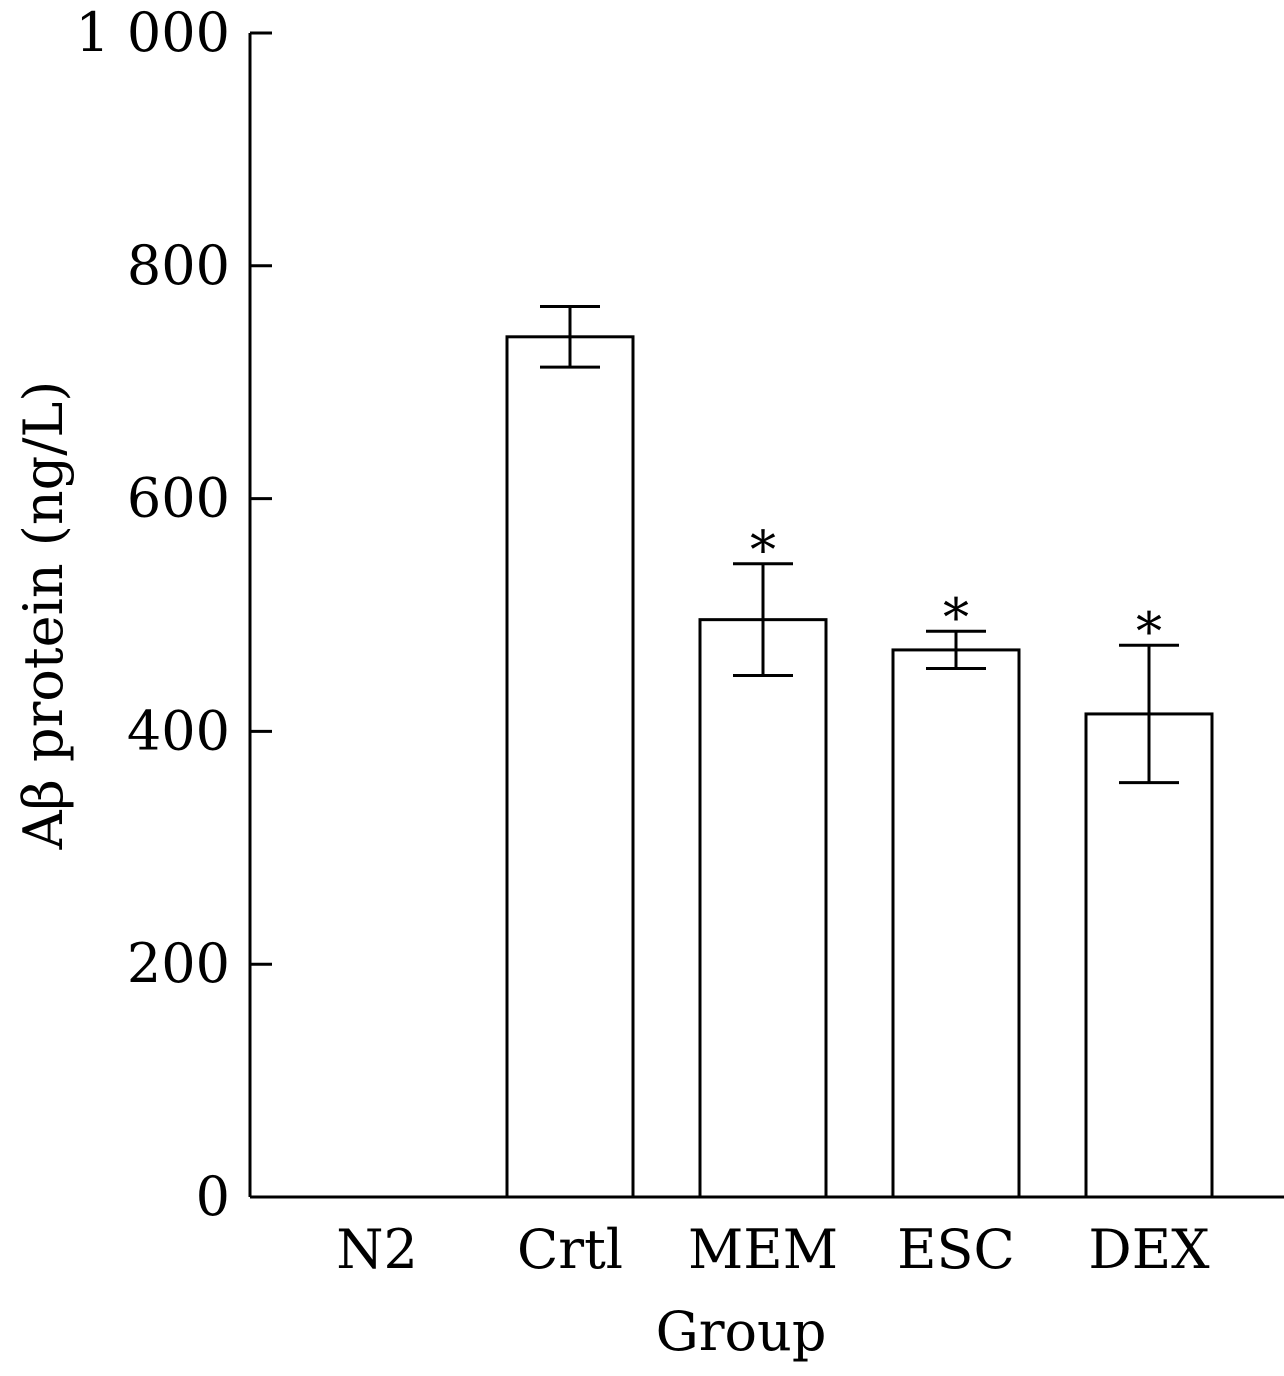 This screenshot has width=1284, height=1376. What do you see at coordinates (1149, 1249) in the screenshot?
I see `x-tick-label: DEX` at bounding box center [1149, 1249].